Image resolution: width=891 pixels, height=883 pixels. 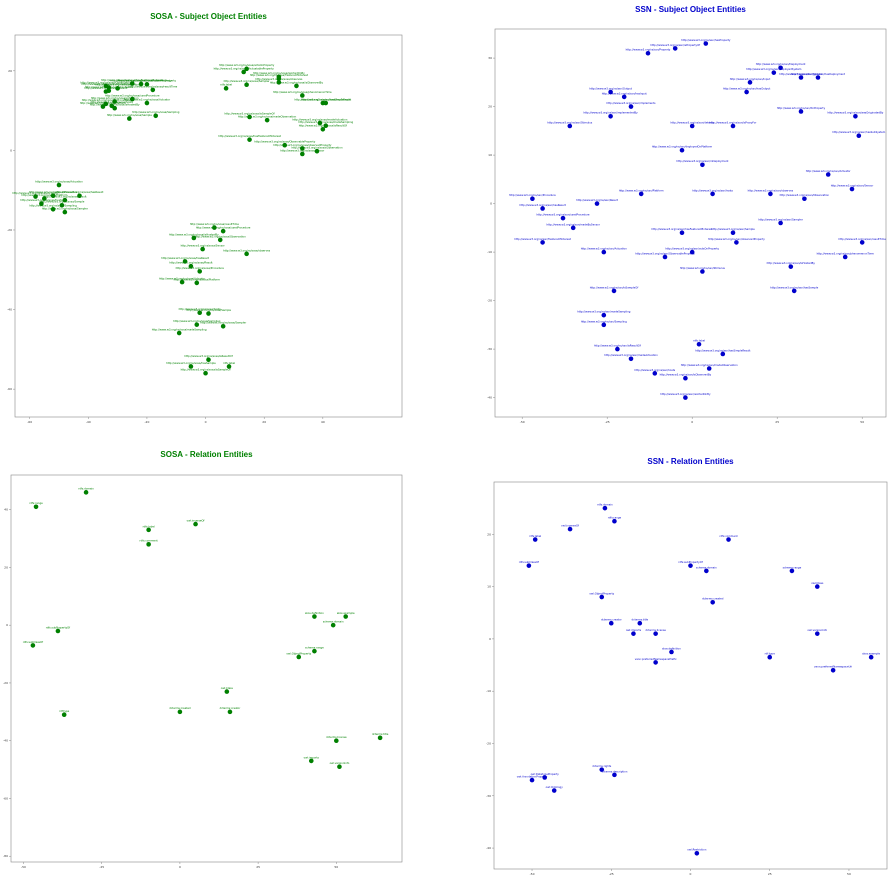 What do you see at coordinates (690, 562) in the screenshot?
I see `point-label: rdfs:subPropertyOf` at bounding box center [690, 562].